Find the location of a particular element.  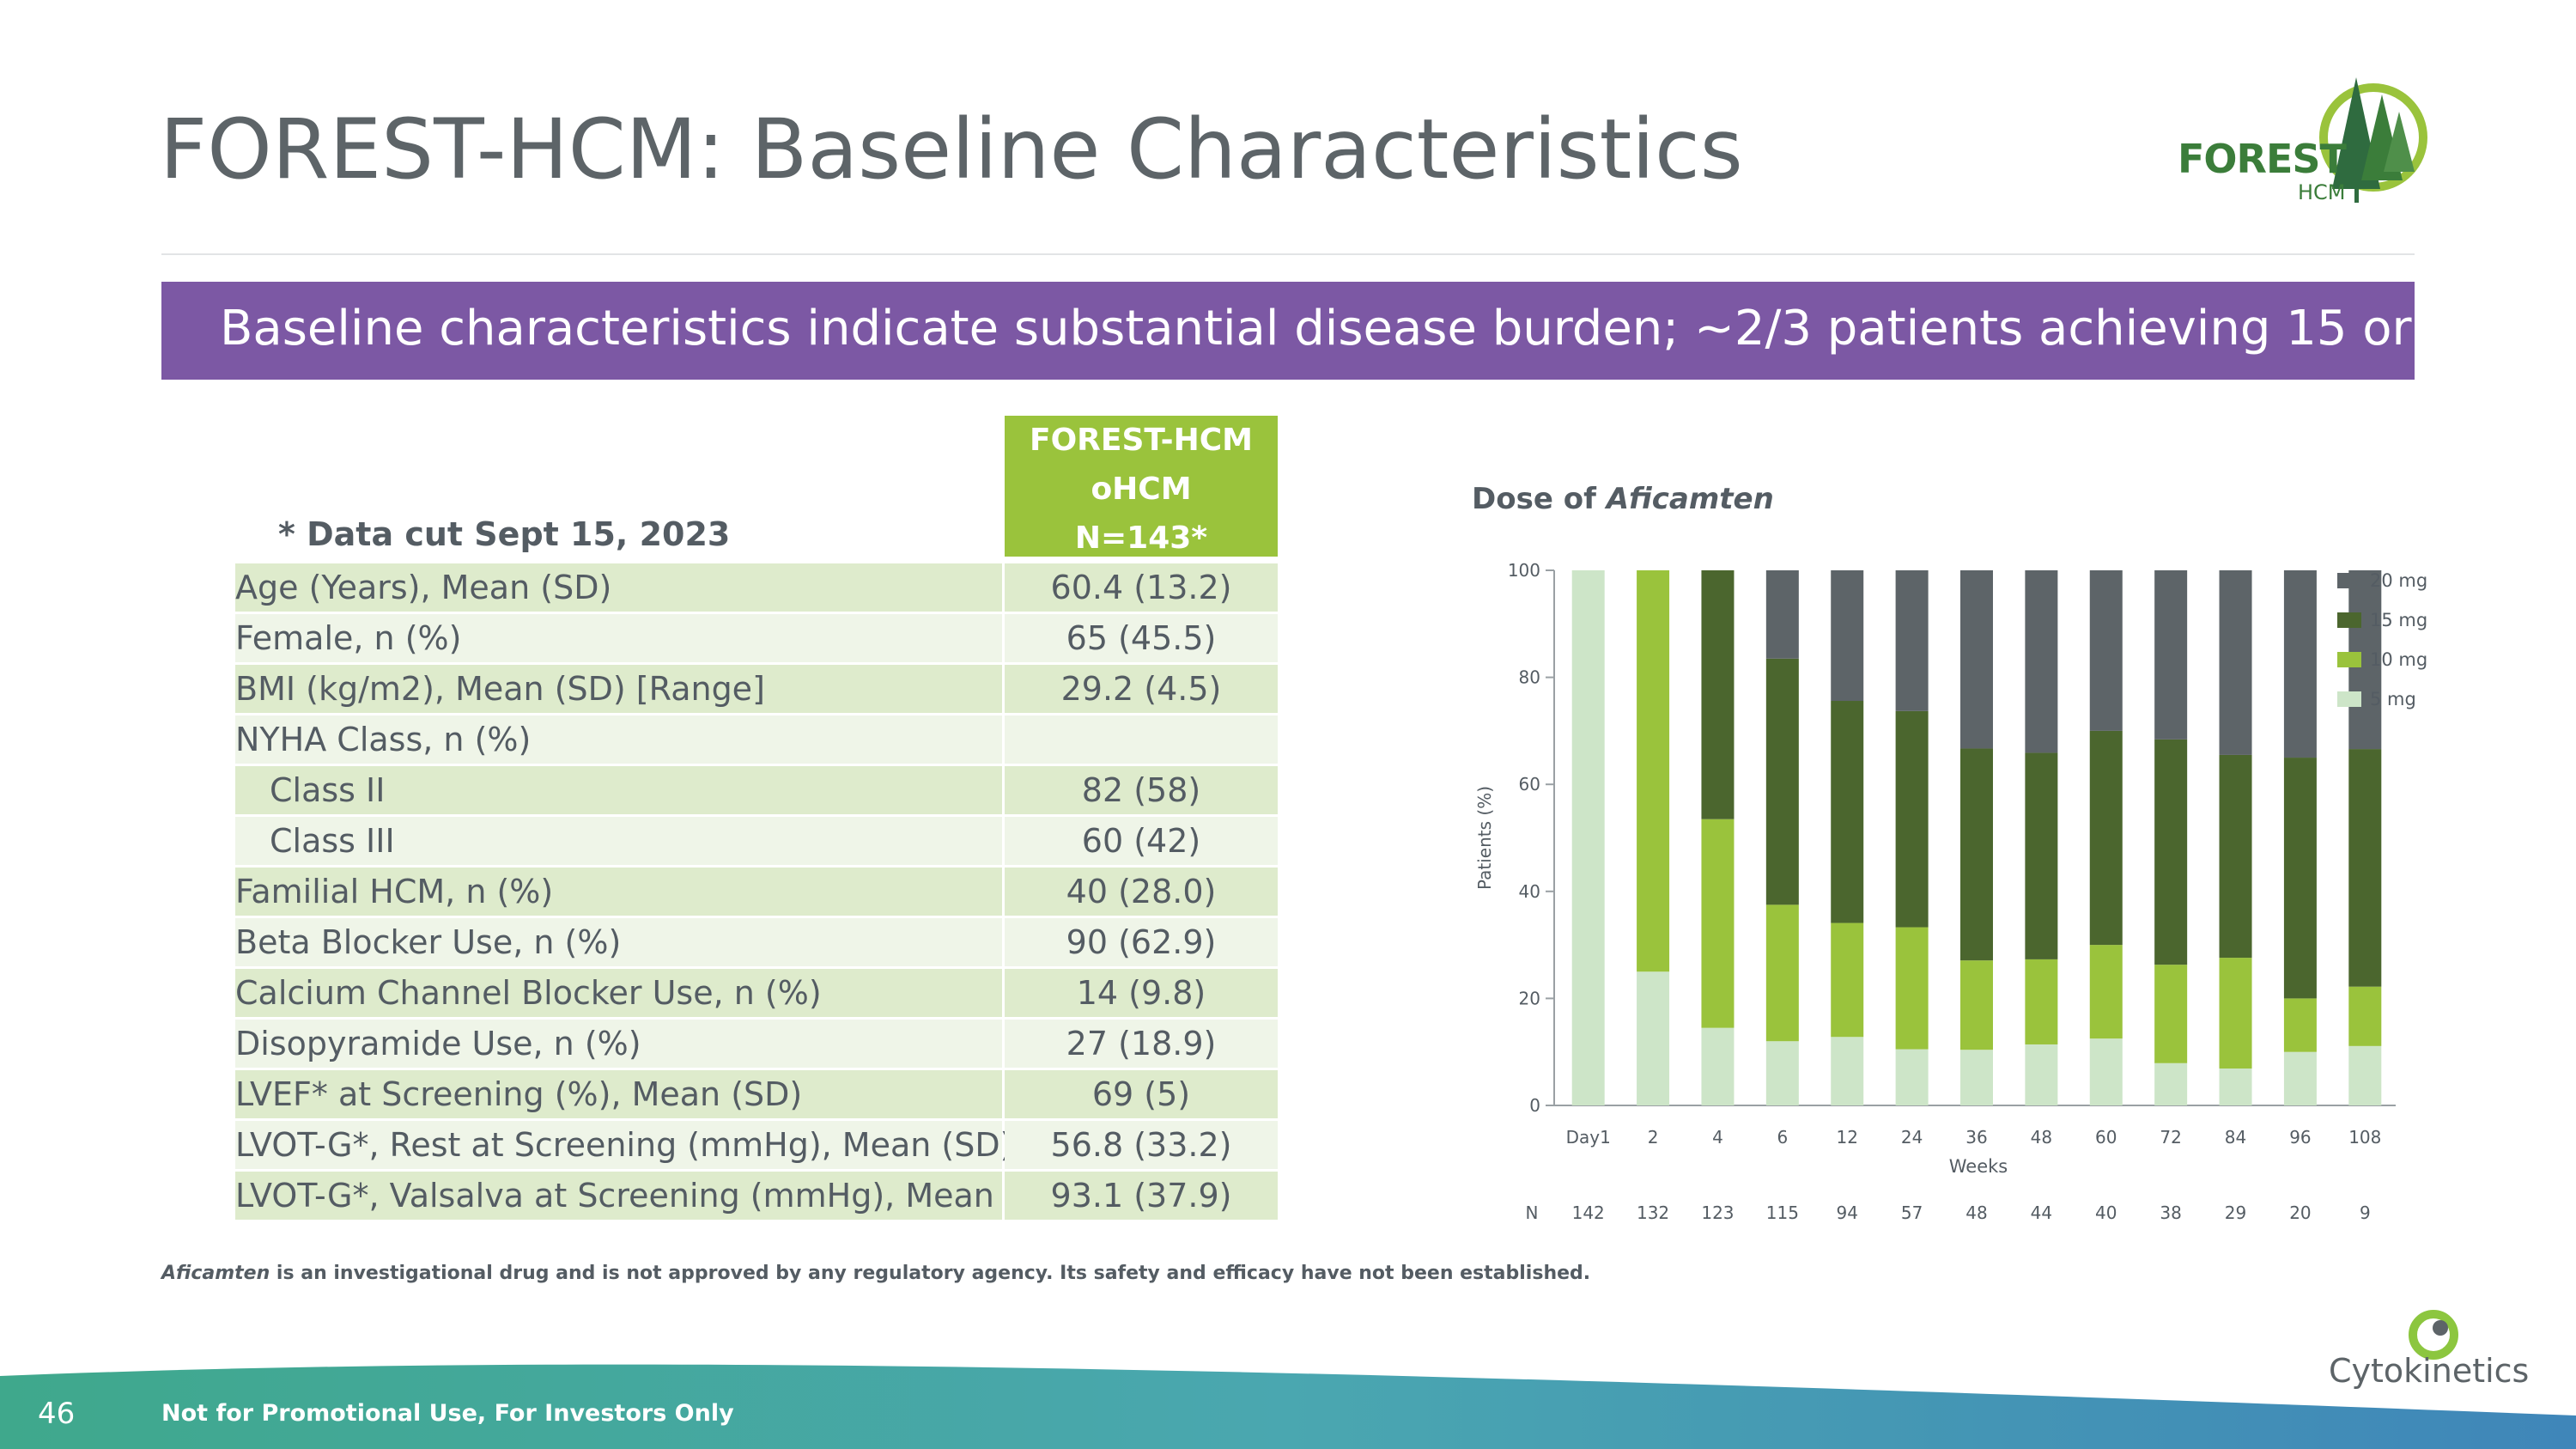

row-label: Female, n (%) is located at coordinates (618, 638).